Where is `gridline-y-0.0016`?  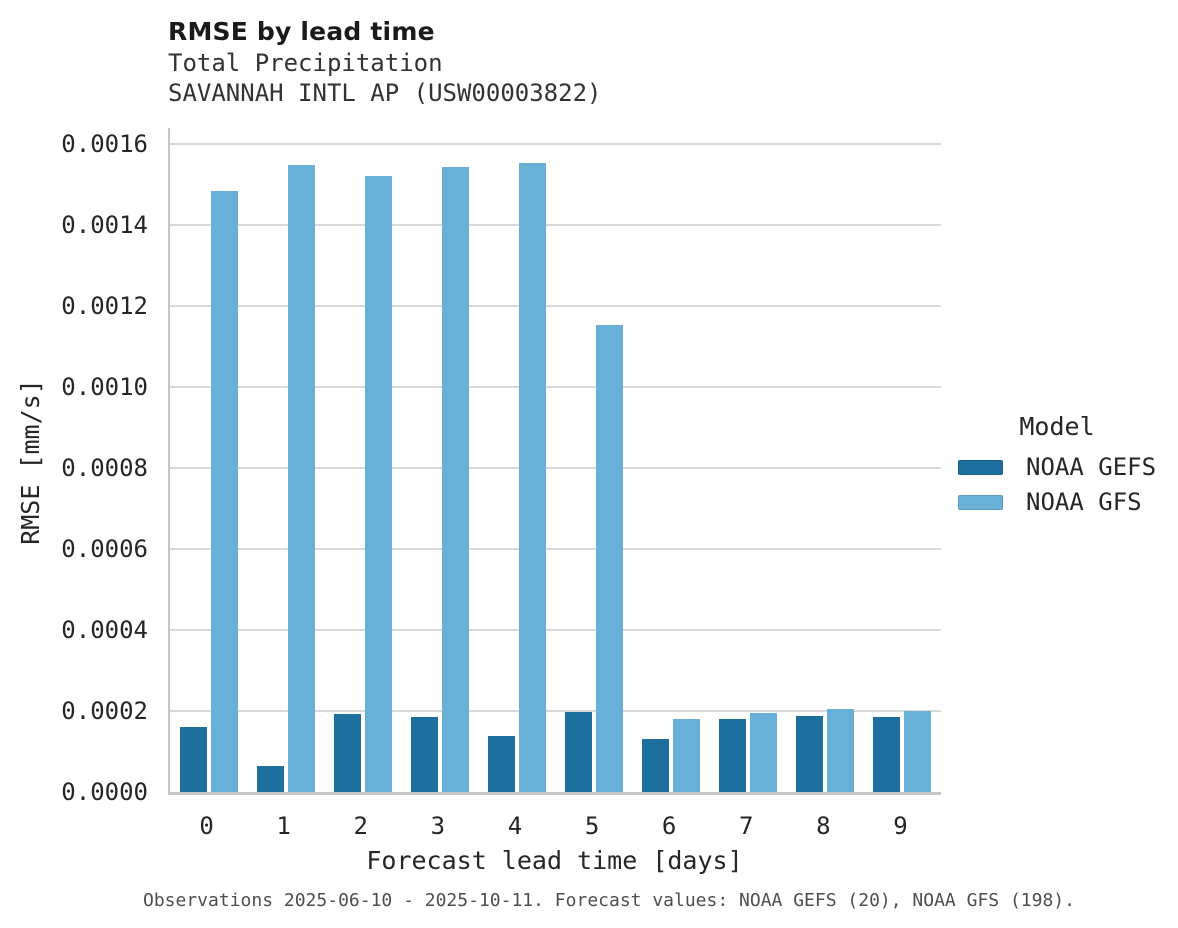 gridline-y-0.0016 is located at coordinates (555, 143).